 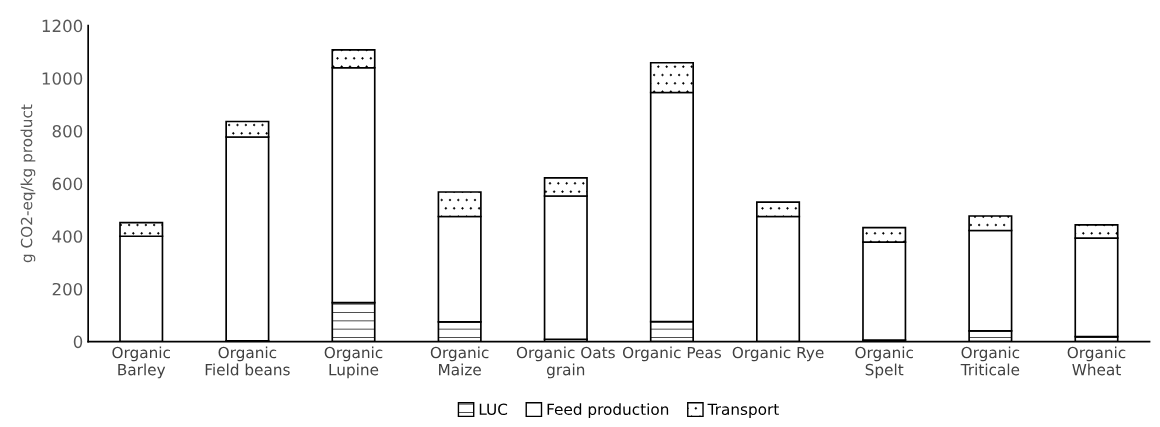 I want to click on legend-label: LUC, so click(x=493, y=409).